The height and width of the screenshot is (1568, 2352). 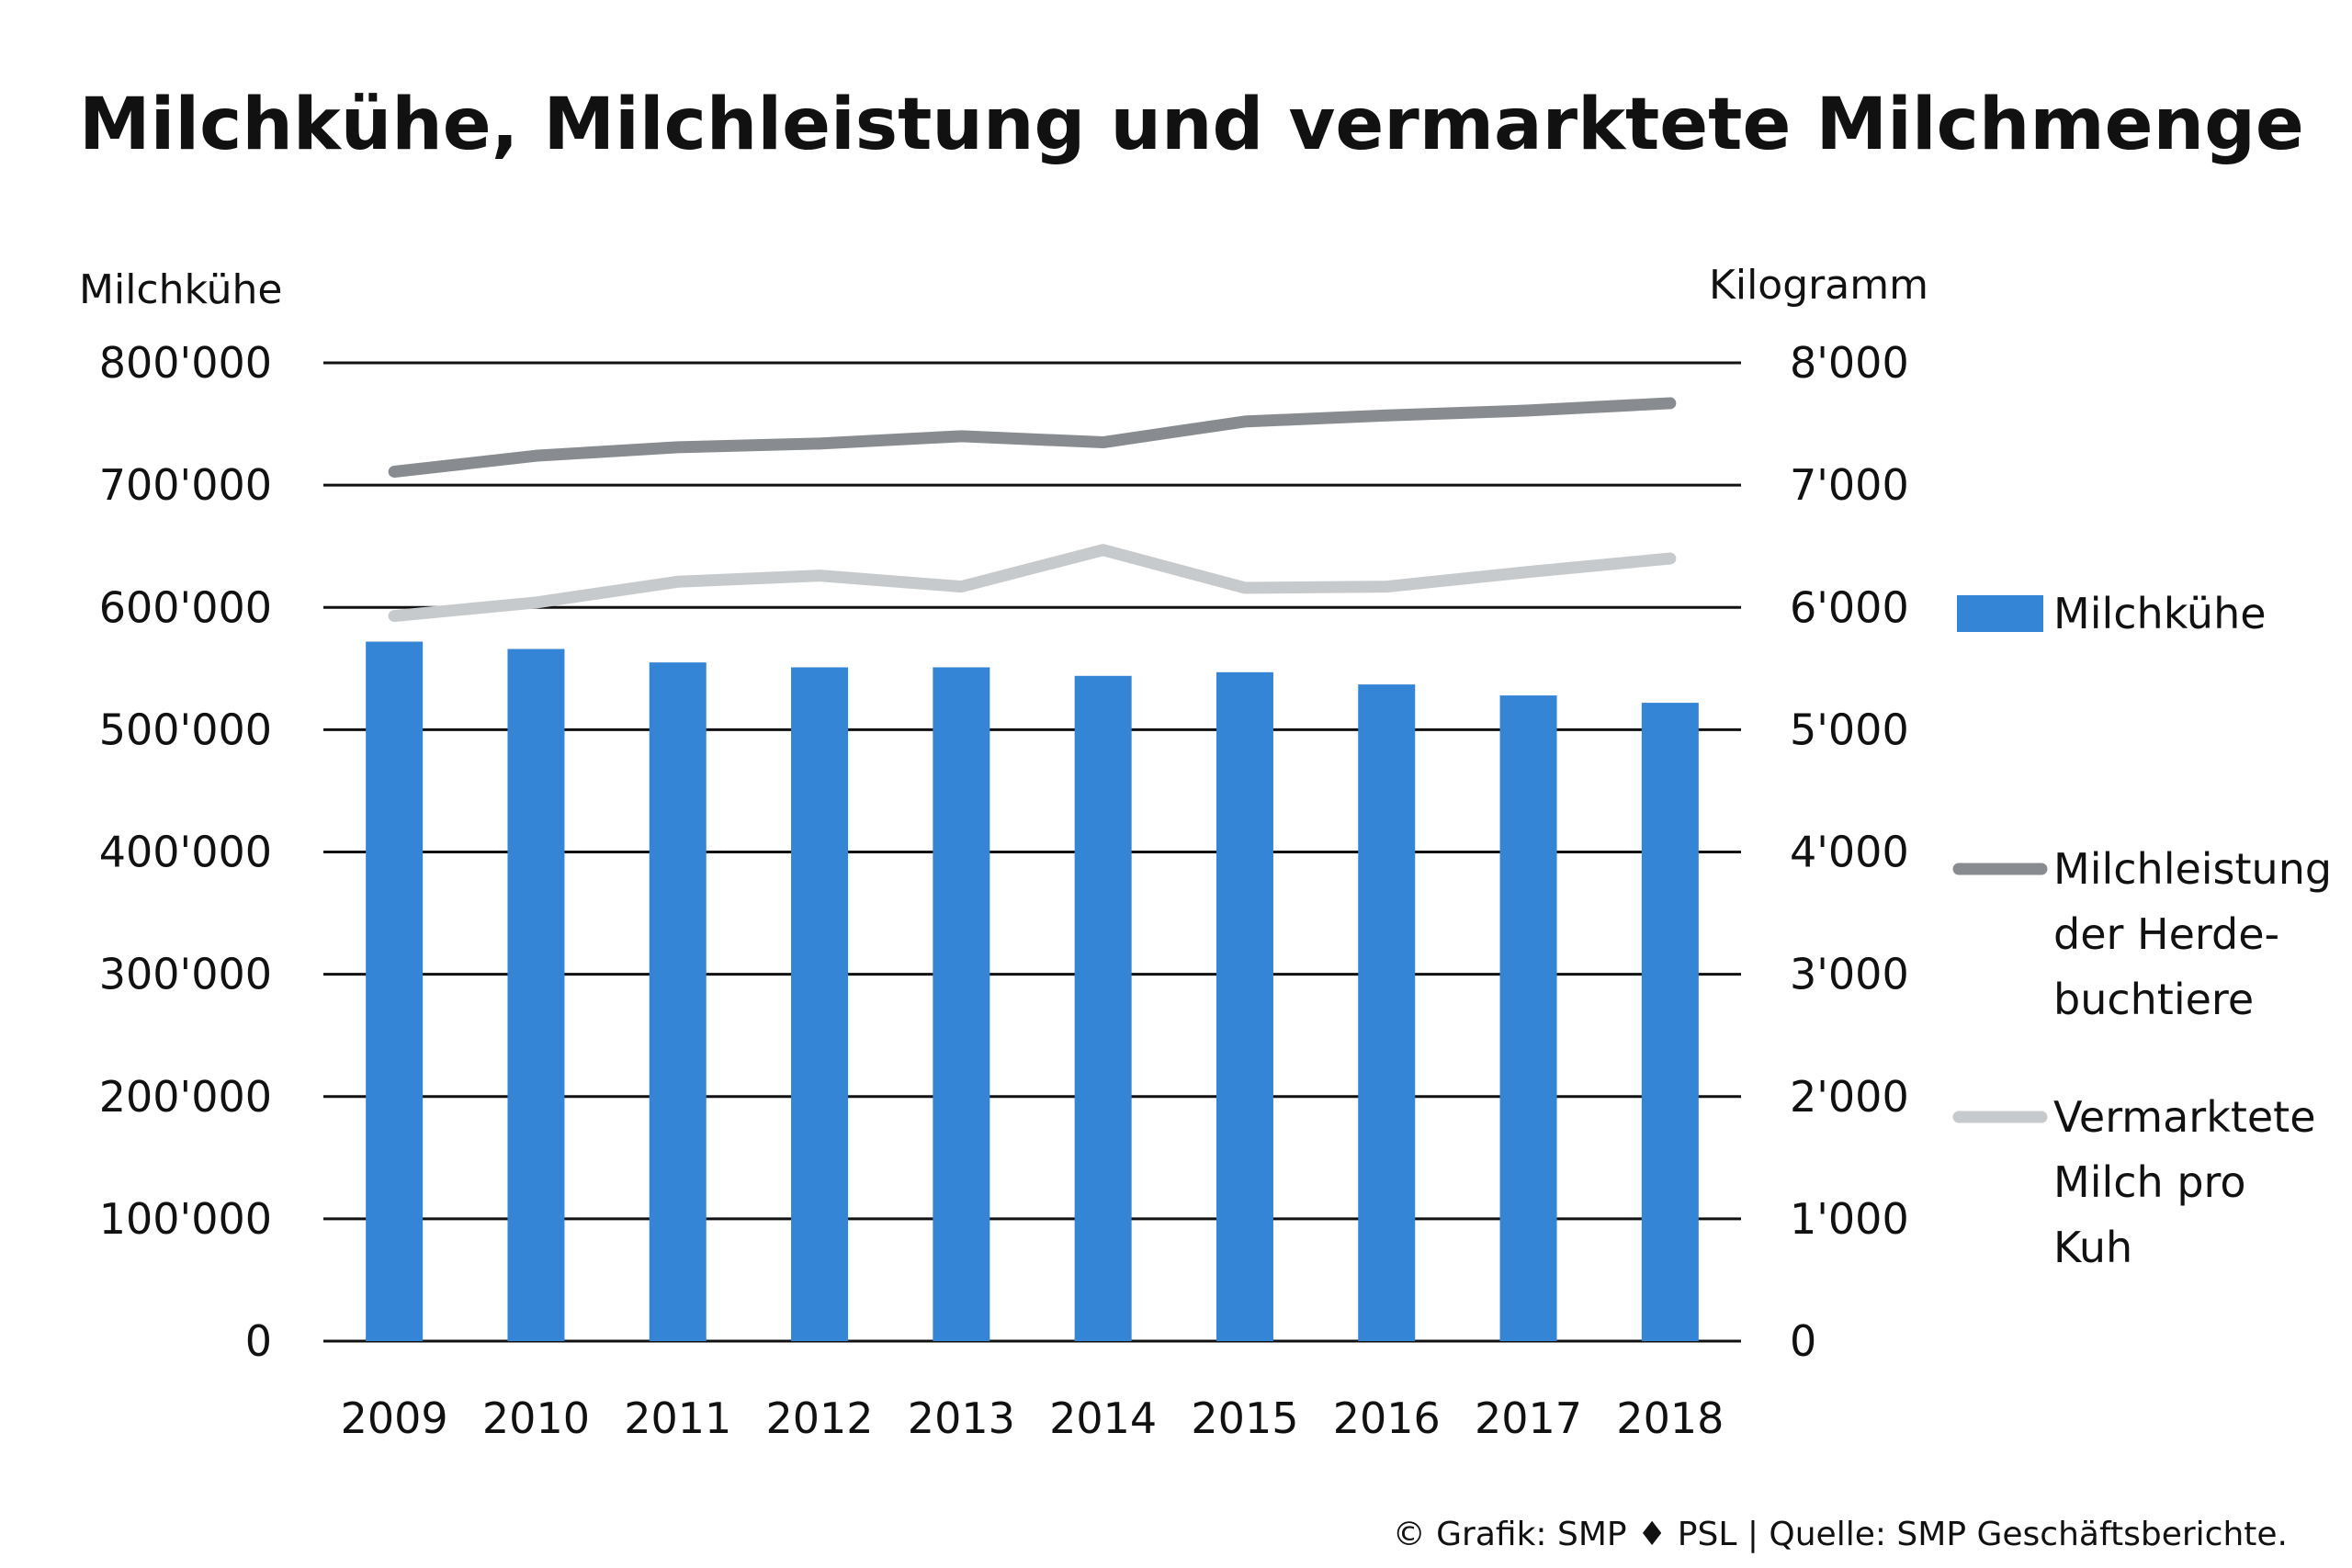 I want to click on legend-label: Milchkühe, so click(x=2160, y=614).